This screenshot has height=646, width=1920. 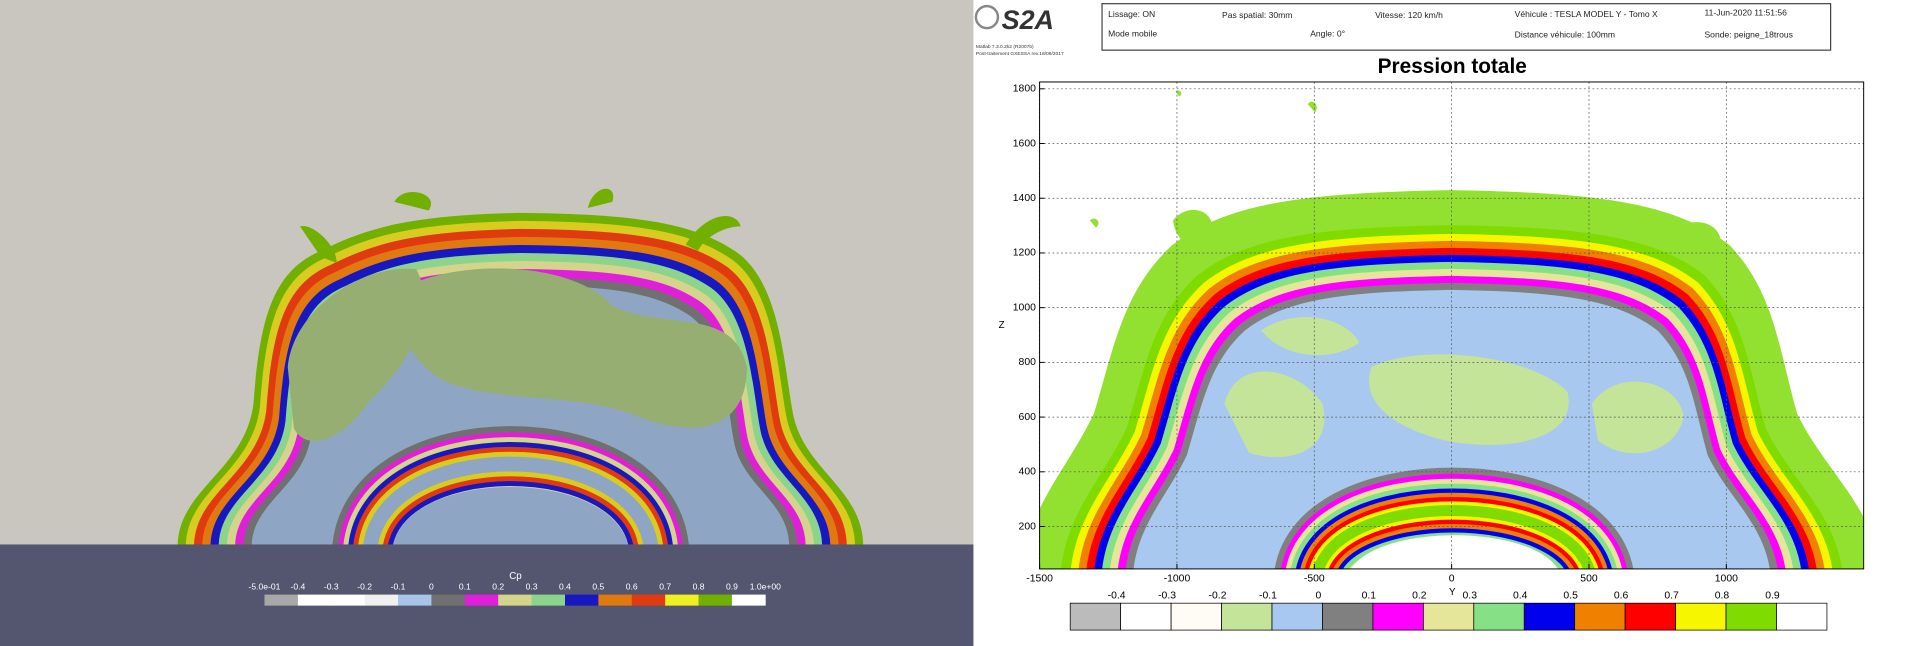 What do you see at coordinates (1586, 14) in the screenshot?
I see `header-field: Véhicule : TESLA MODEL Y - Tomo X` at bounding box center [1586, 14].